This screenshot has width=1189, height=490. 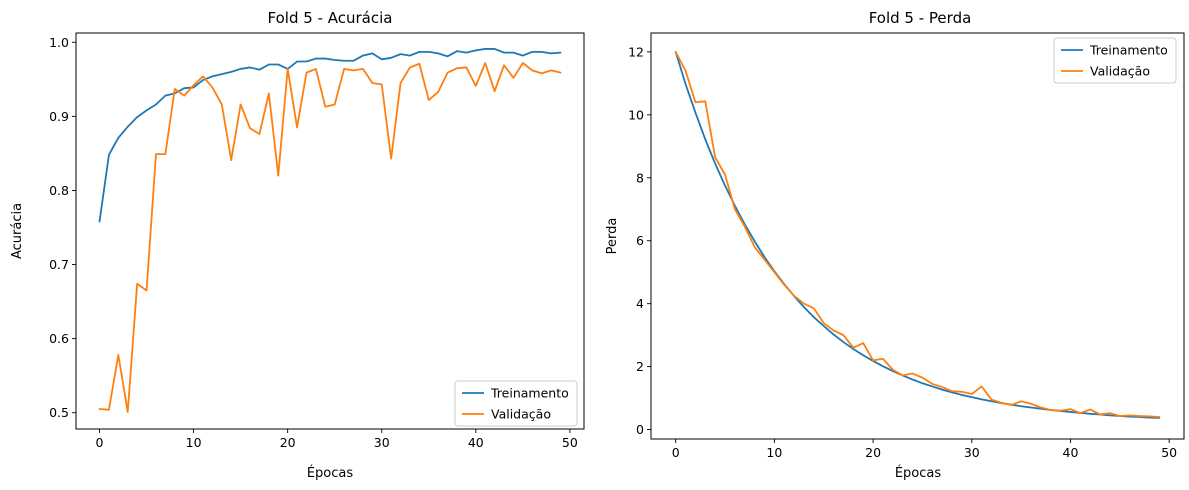 I want to click on loss-xtick-label: 20, so click(x=873, y=452).